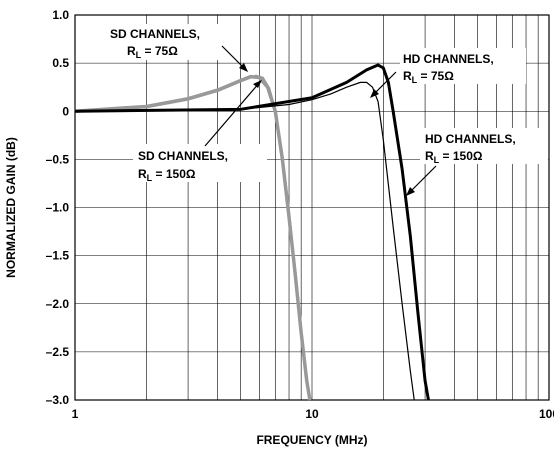 This screenshot has height=451, width=554. What do you see at coordinates (60, 15) in the screenshot?
I see `y-tick-label: 1.0` at bounding box center [60, 15].